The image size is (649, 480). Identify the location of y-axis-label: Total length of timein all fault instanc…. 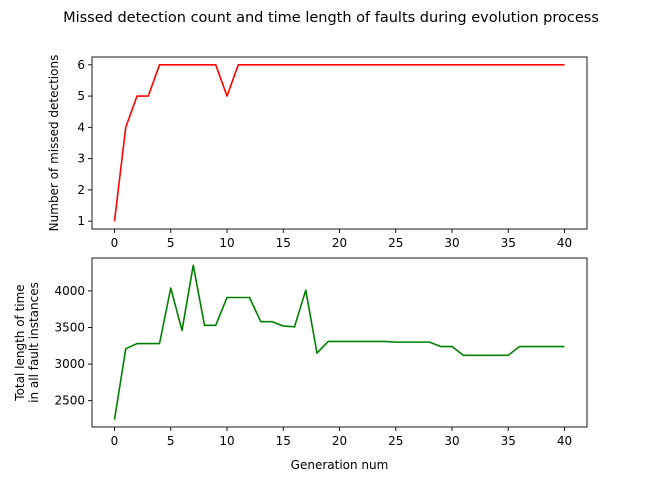
(27, 342).